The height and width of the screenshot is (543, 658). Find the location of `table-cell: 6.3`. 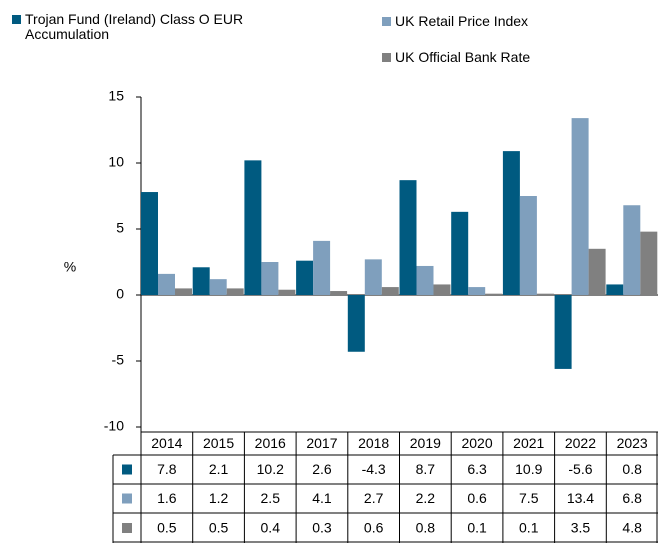

table-cell: 6.3 is located at coordinates (477, 469).